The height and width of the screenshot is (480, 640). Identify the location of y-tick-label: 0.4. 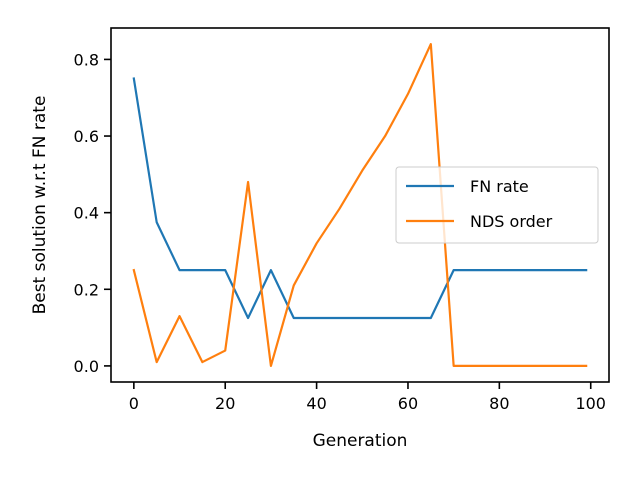
(86, 213).